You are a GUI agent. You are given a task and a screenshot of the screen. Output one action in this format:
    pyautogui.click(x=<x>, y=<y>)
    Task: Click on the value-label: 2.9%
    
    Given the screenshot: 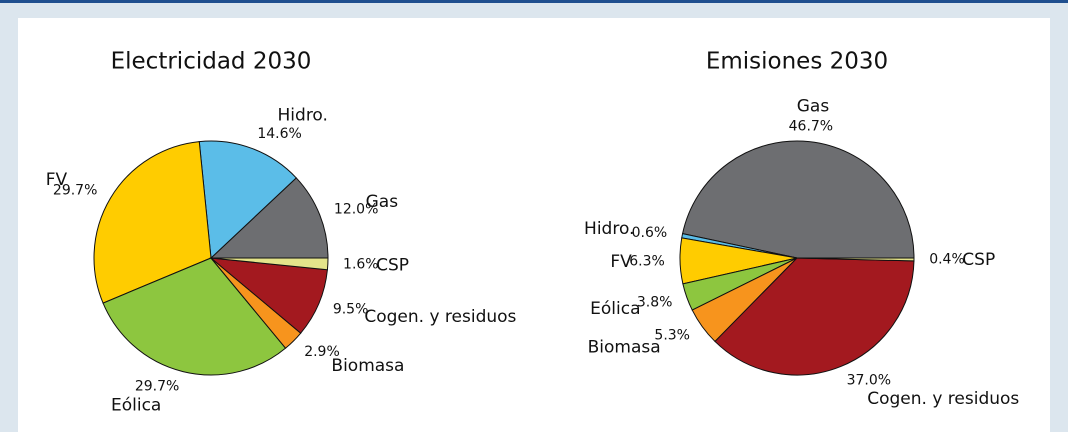 What is the action you would take?
    pyautogui.click(x=322, y=352)
    